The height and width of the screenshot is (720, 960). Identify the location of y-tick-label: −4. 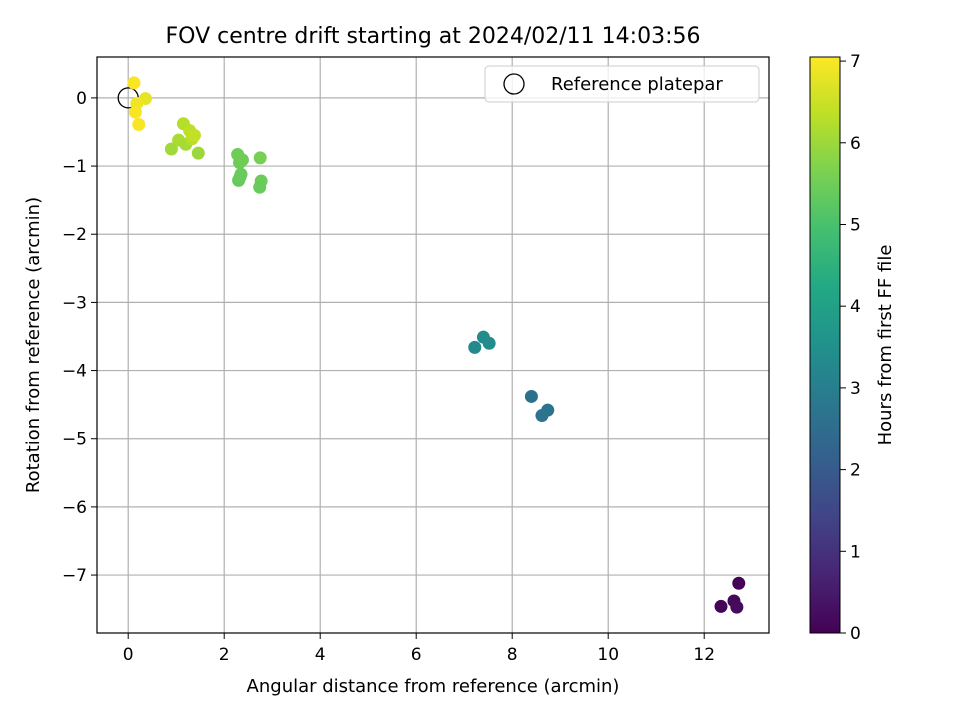
(74, 372).